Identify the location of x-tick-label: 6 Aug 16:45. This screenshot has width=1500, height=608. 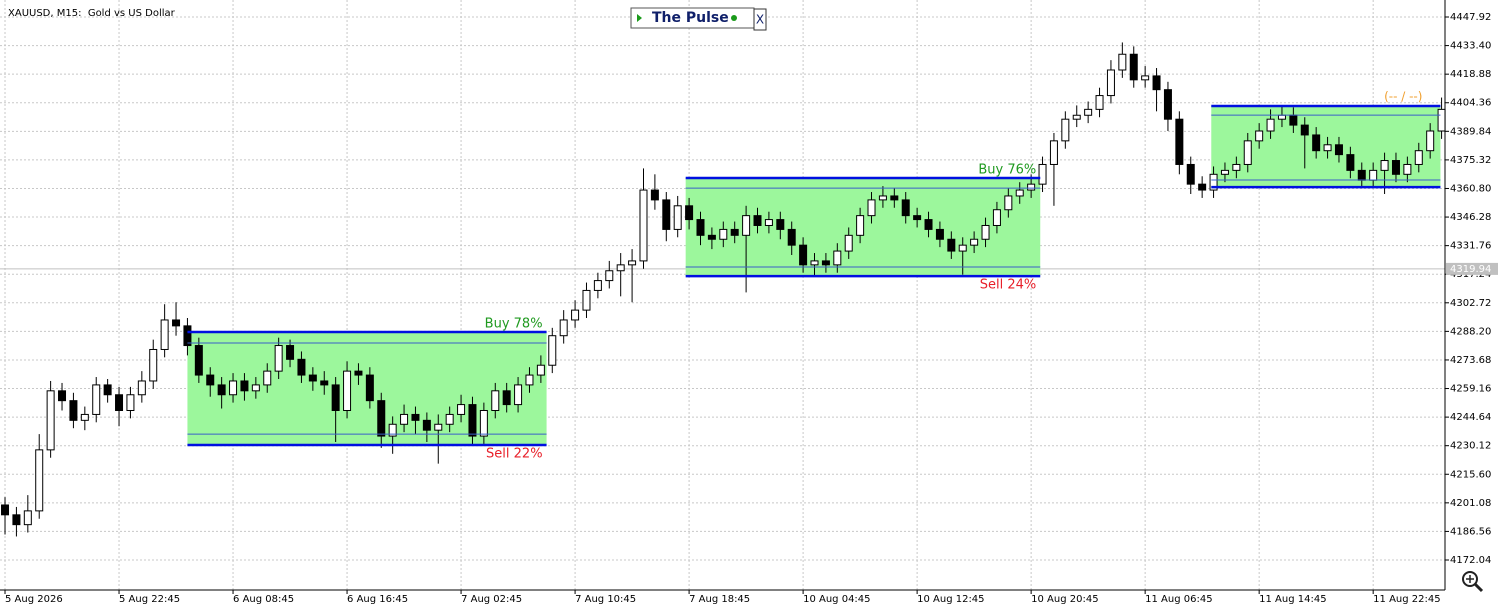
(377, 599).